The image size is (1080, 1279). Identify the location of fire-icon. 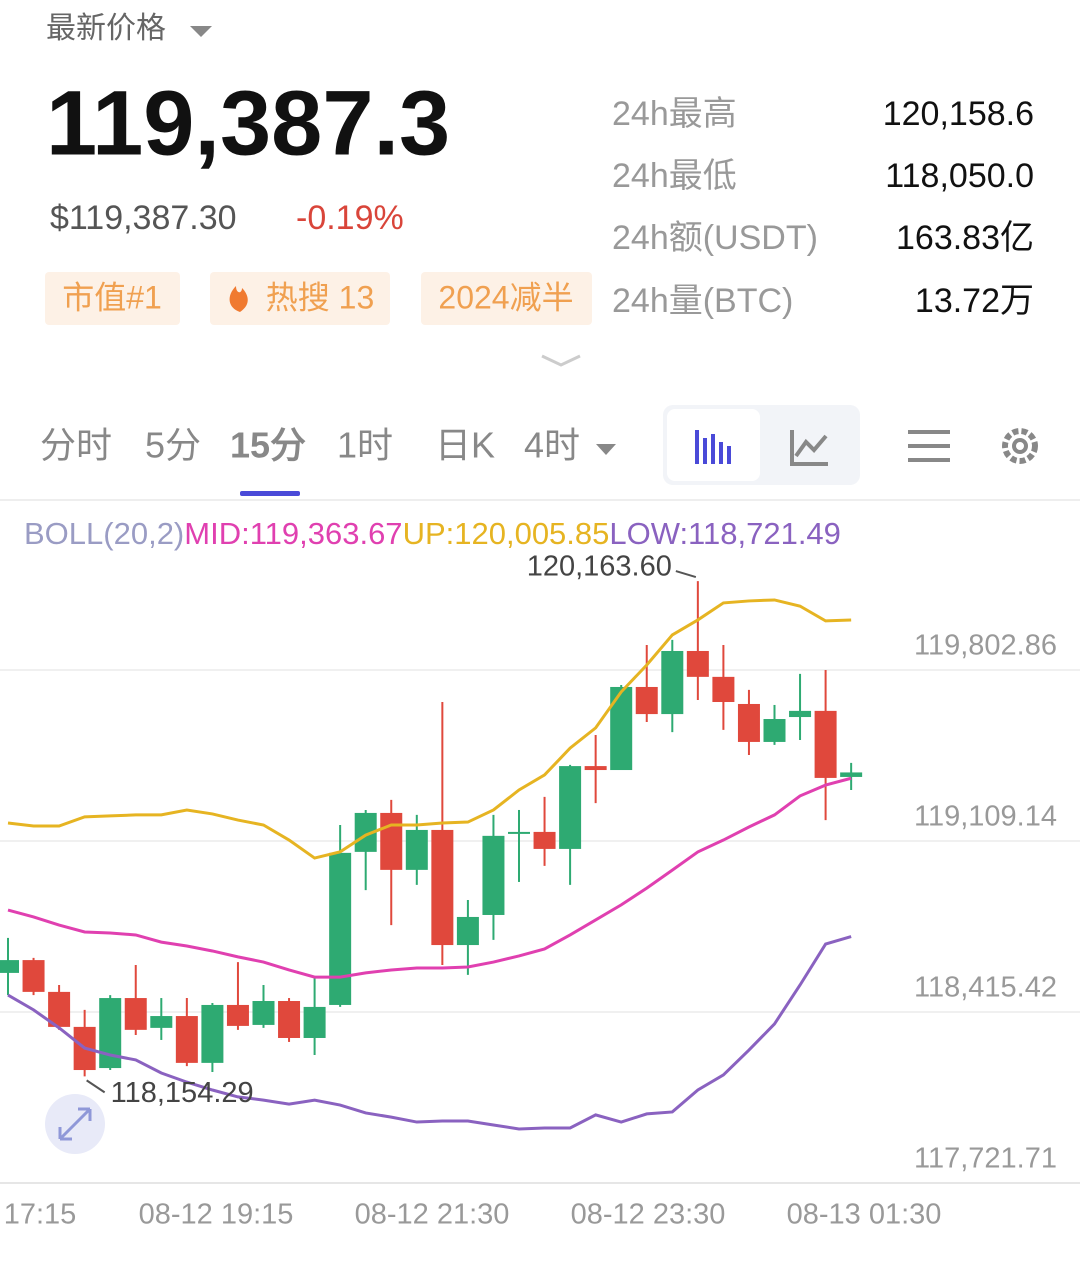
(238, 299).